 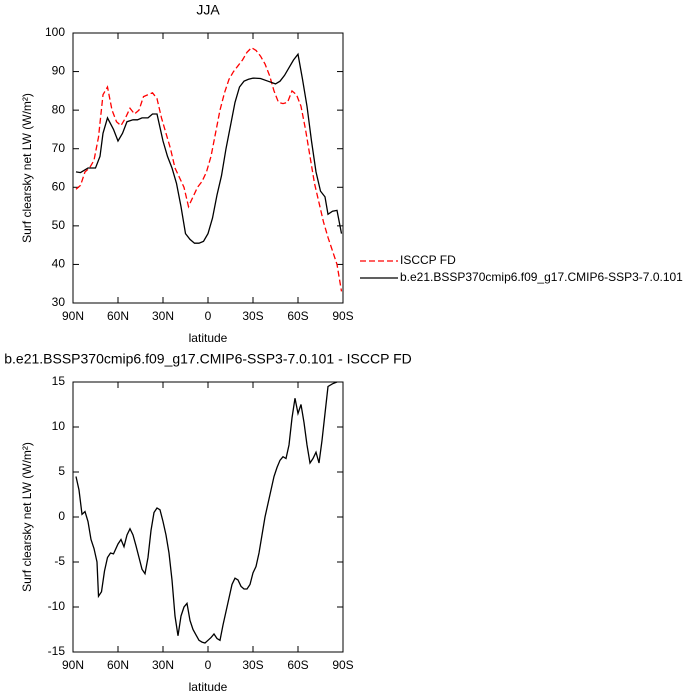 I want to click on y-tick-label: 50, so click(x=59, y=225).